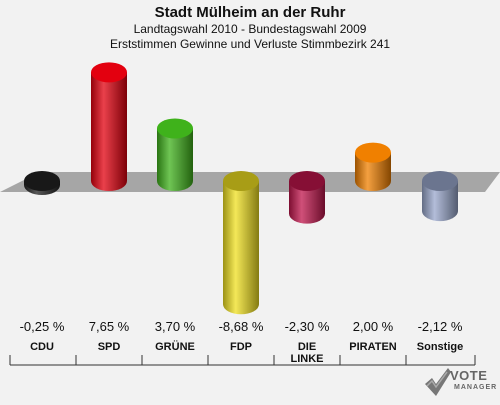  I want to click on bar-grüne, so click(175, 154).